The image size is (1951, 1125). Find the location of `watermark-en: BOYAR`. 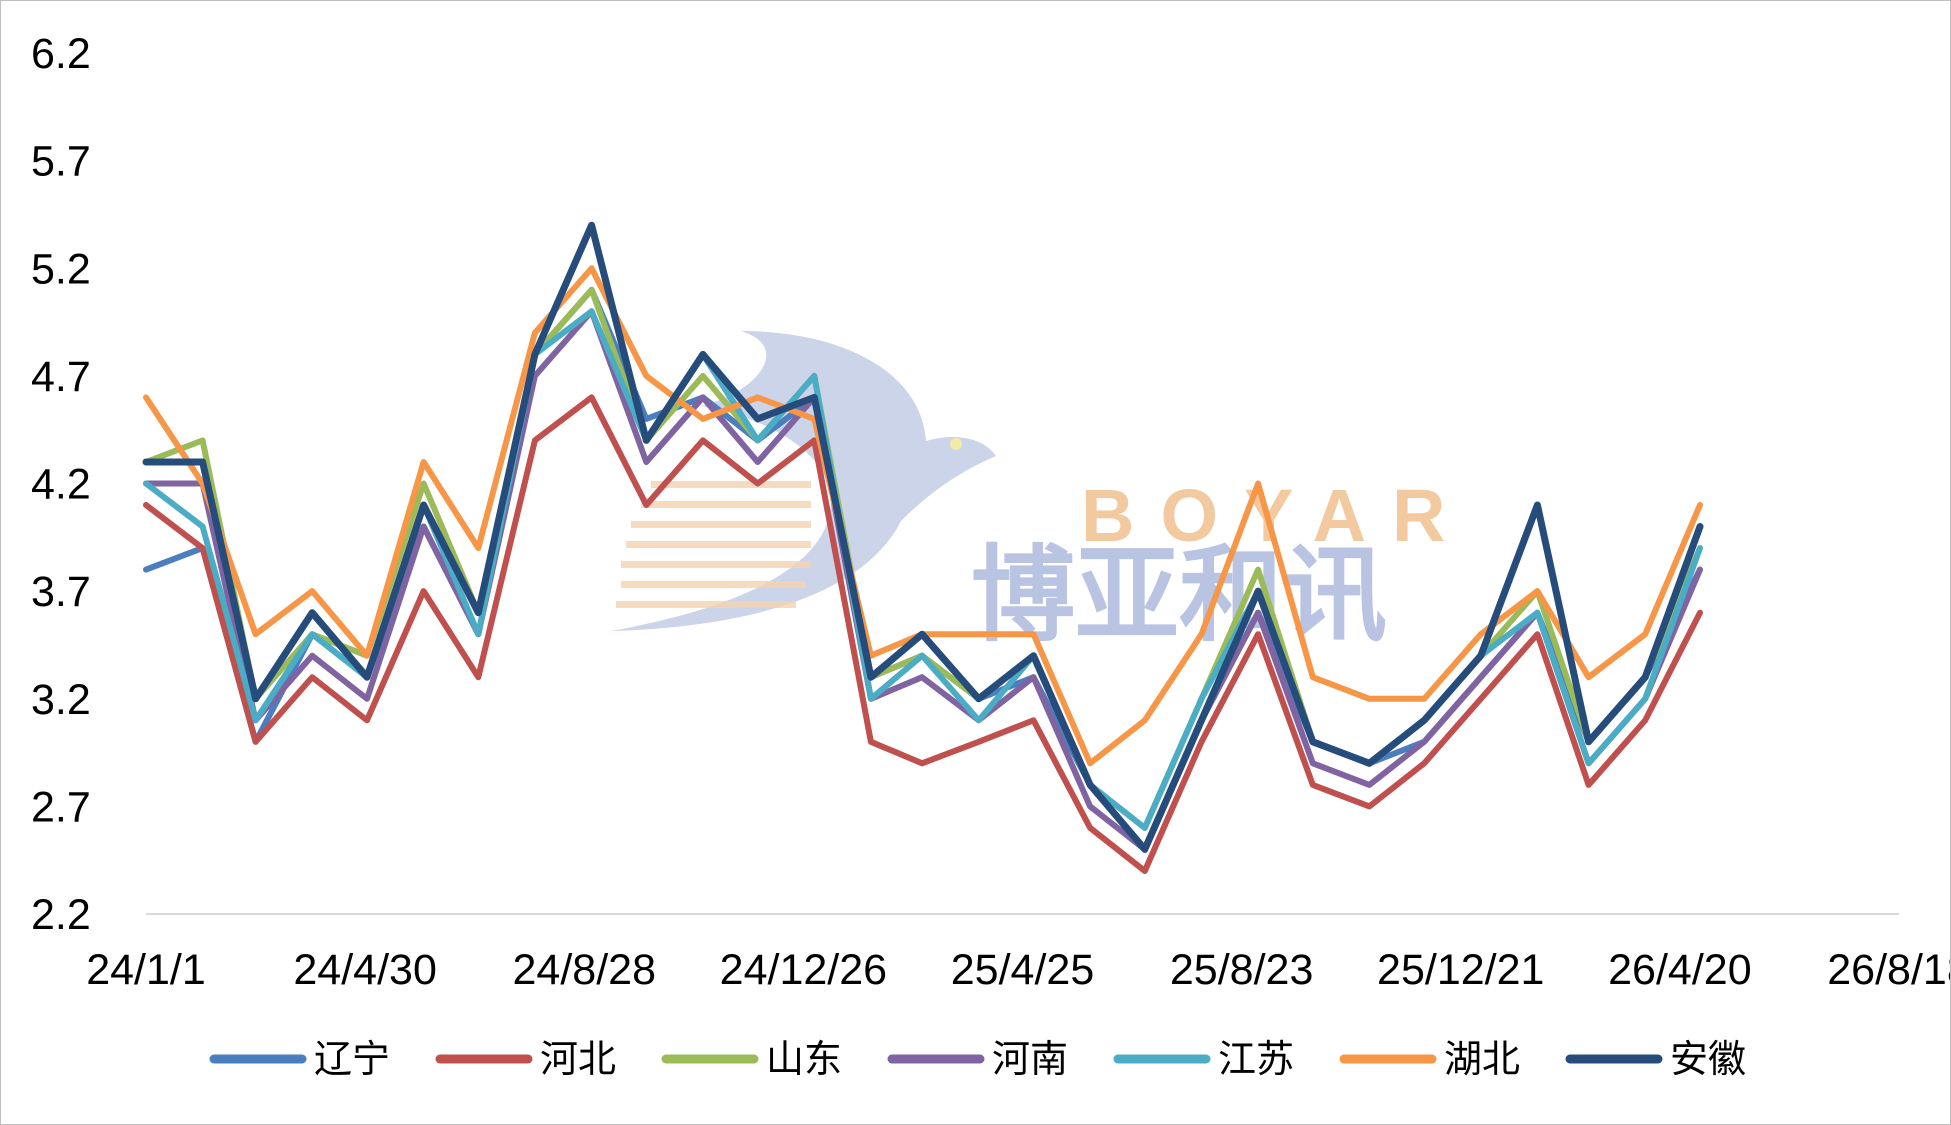

watermark-en: BOYAR is located at coordinates (1276, 515).